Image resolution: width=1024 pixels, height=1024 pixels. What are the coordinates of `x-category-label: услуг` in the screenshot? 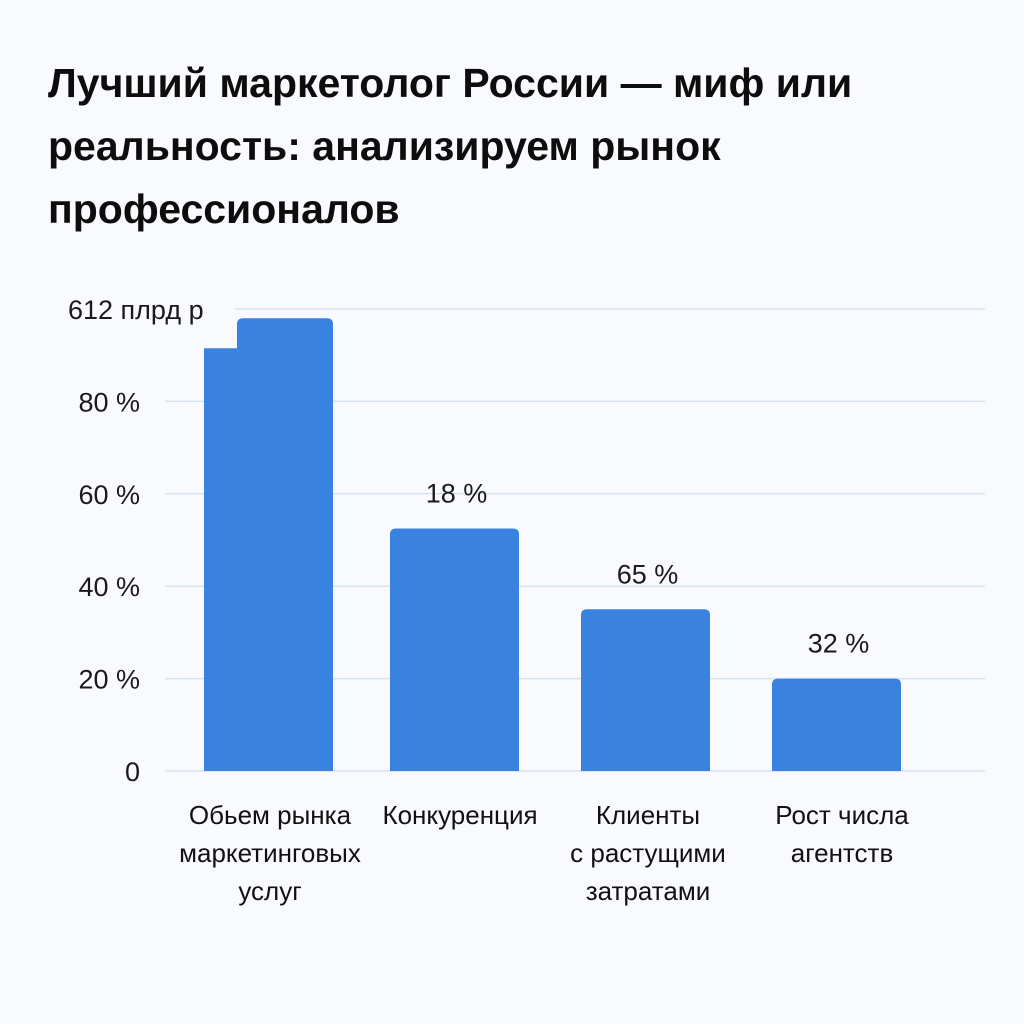 It's located at (269, 891).